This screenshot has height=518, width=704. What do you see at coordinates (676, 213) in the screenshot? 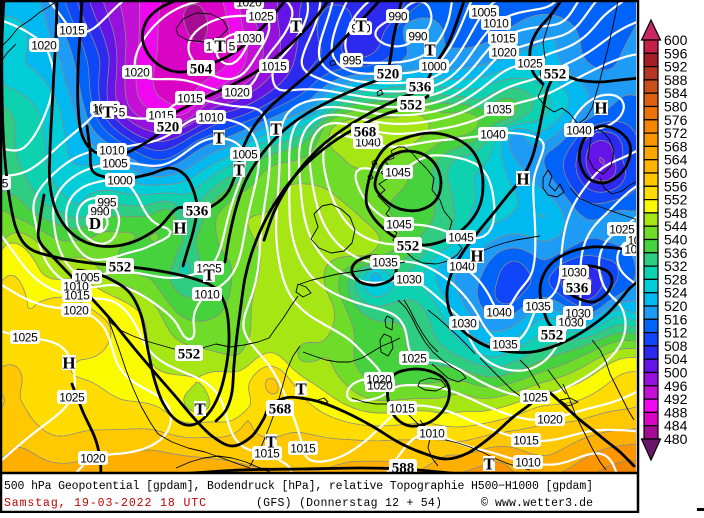
I see `svg-text: 548` at bounding box center [676, 213].